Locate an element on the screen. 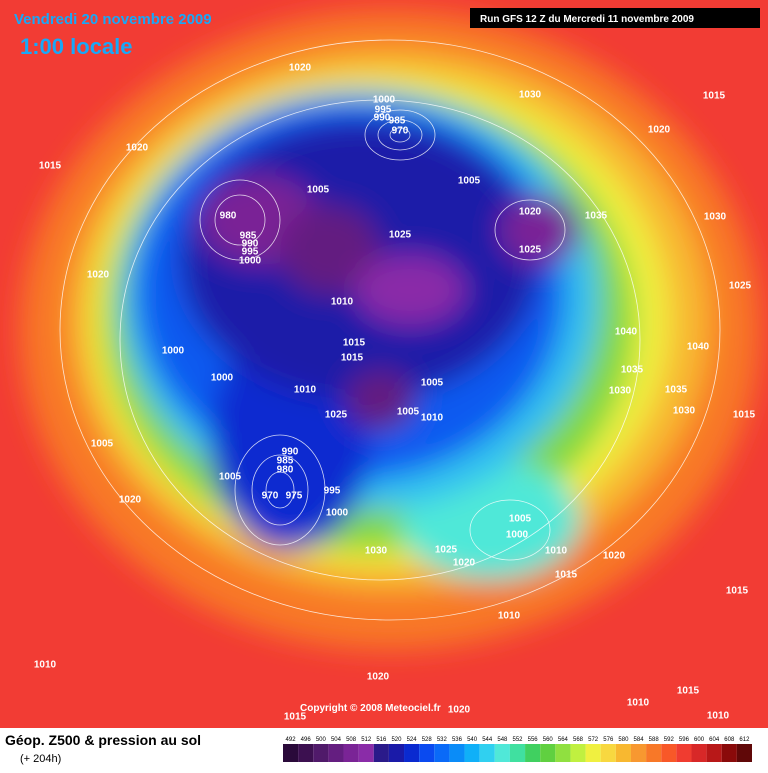 Image resolution: width=768 pixels, height=773 pixels. scale-label: 524 is located at coordinates (412, 740).